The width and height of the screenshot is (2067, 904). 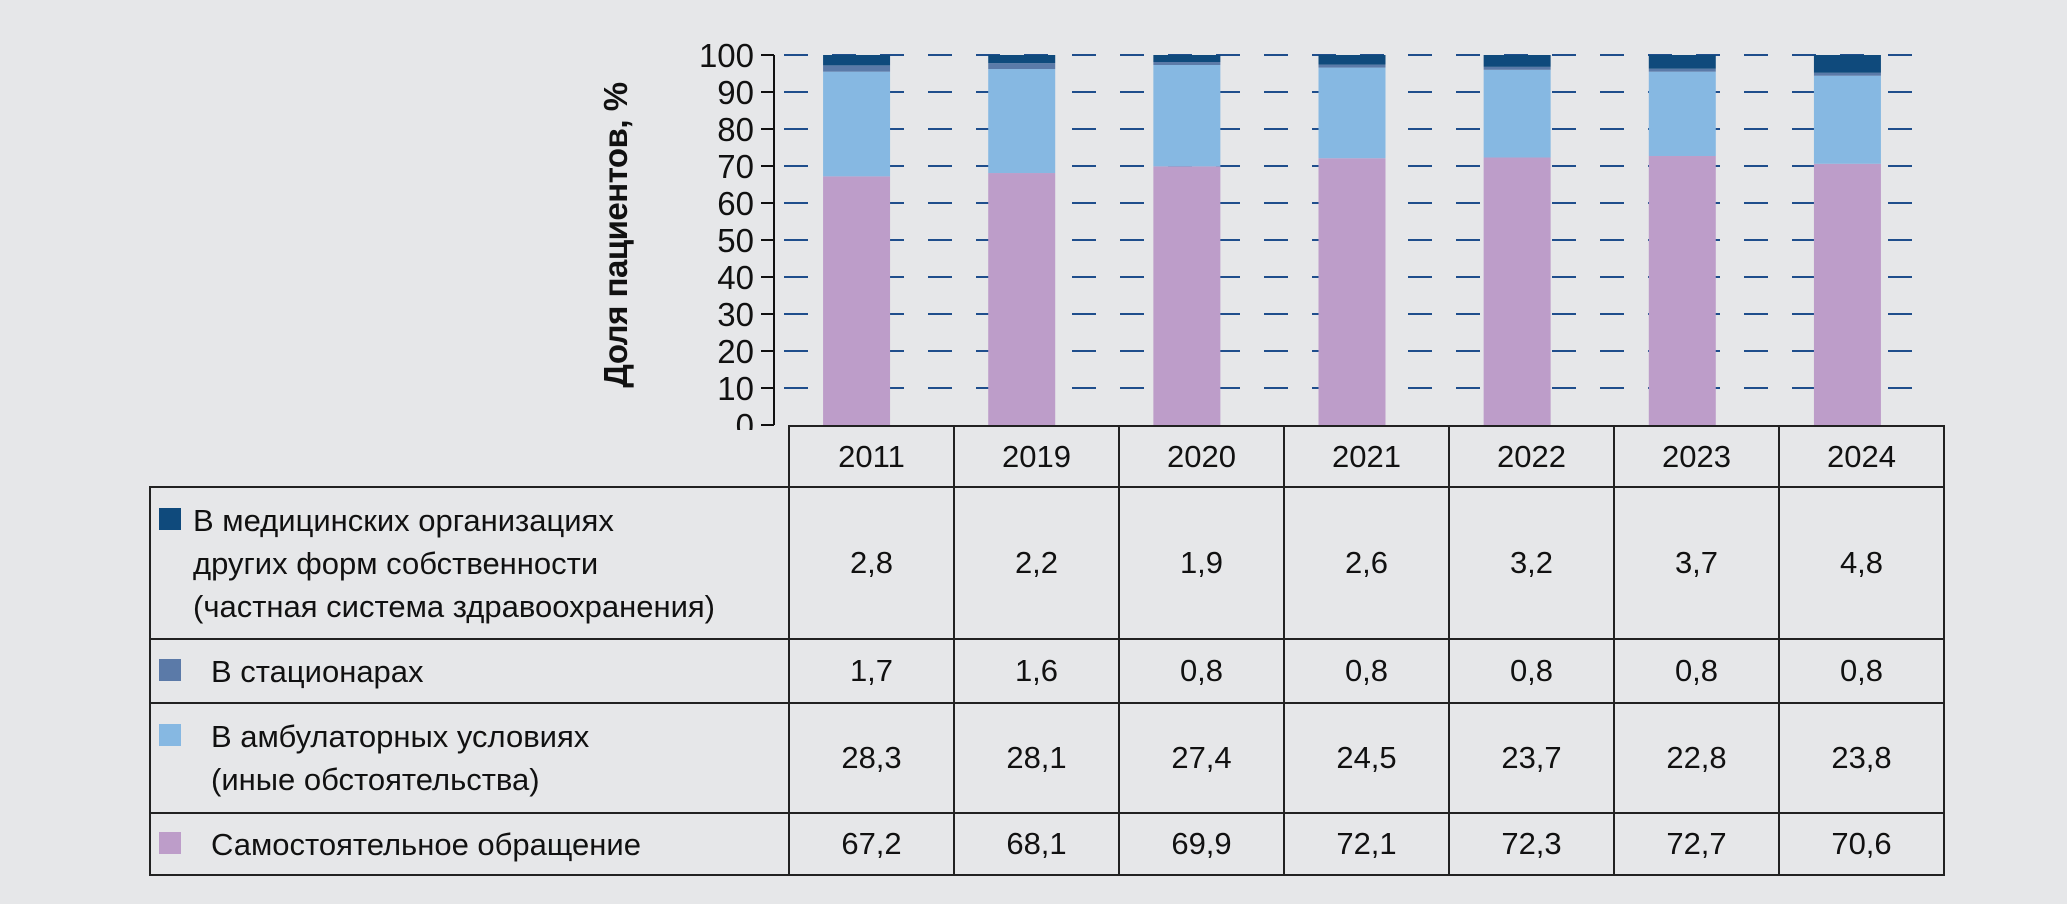 I want to click on y-tick-label: 60, so click(x=735, y=203).